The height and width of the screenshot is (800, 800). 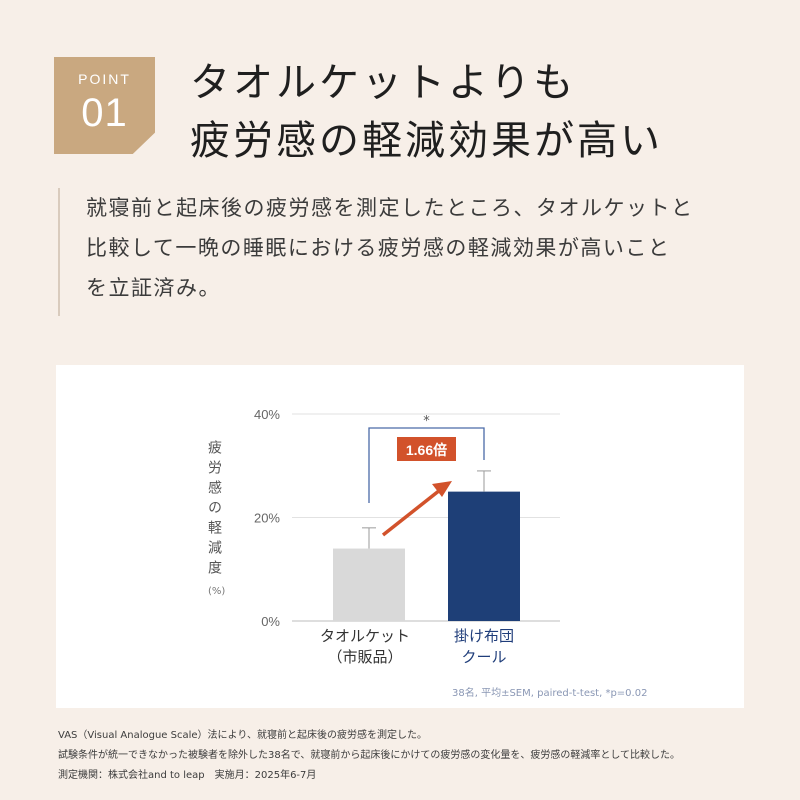 What do you see at coordinates (426, 421) in the screenshot?
I see `significance-star: *` at bounding box center [426, 421].